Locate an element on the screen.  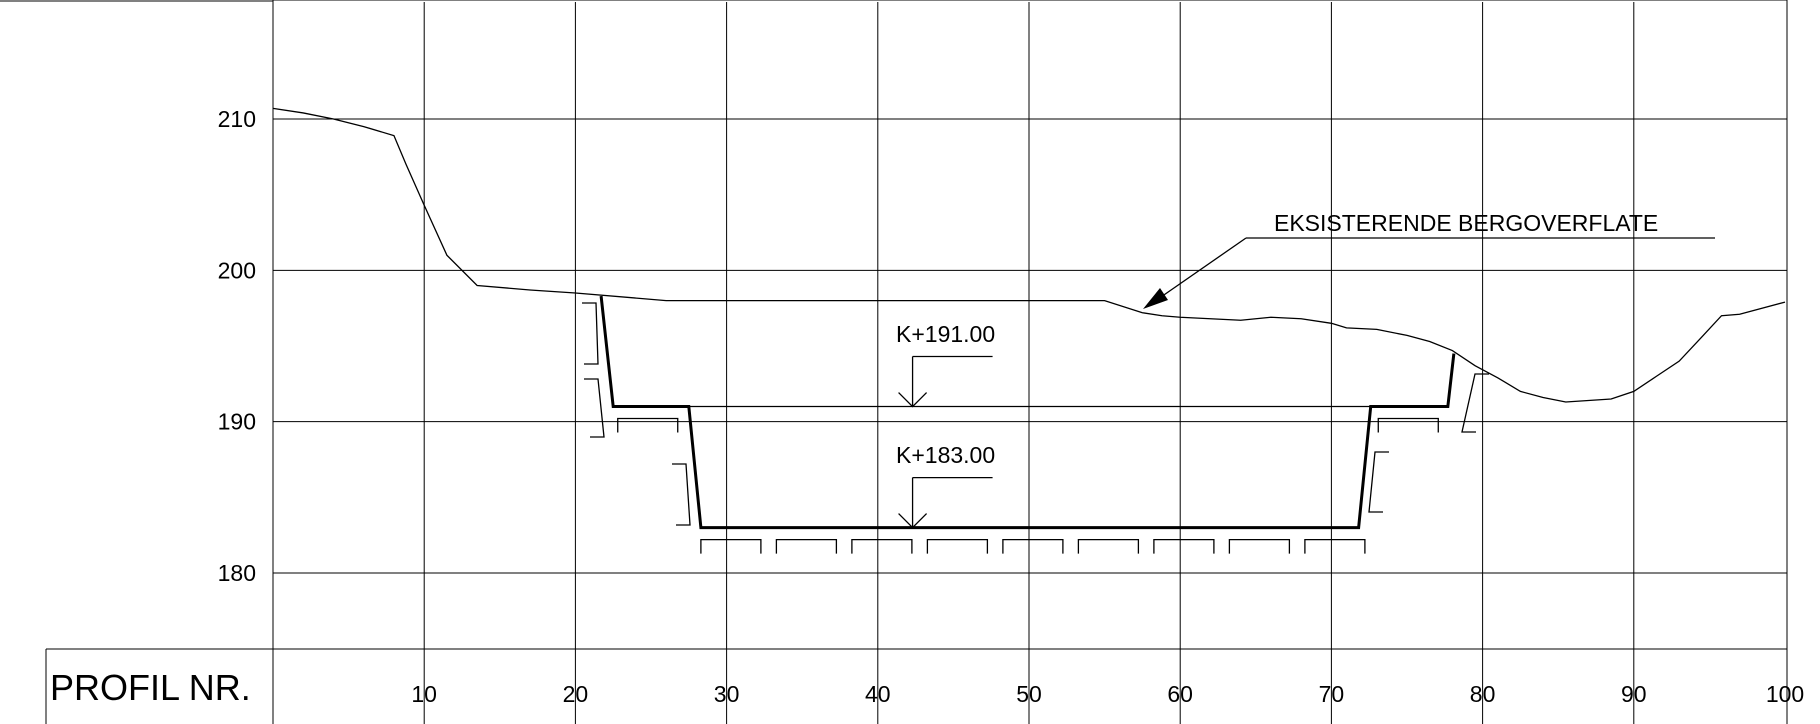
y-tick-label-190: 190 is located at coordinates (237, 422).